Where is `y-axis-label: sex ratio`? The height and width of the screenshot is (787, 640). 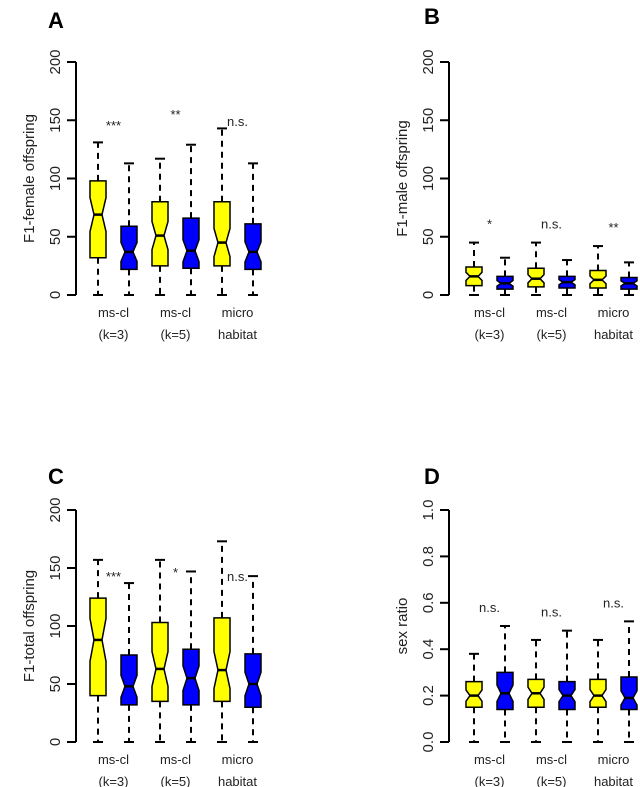
y-axis-label: sex ratio is located at coordinates (402, 626).